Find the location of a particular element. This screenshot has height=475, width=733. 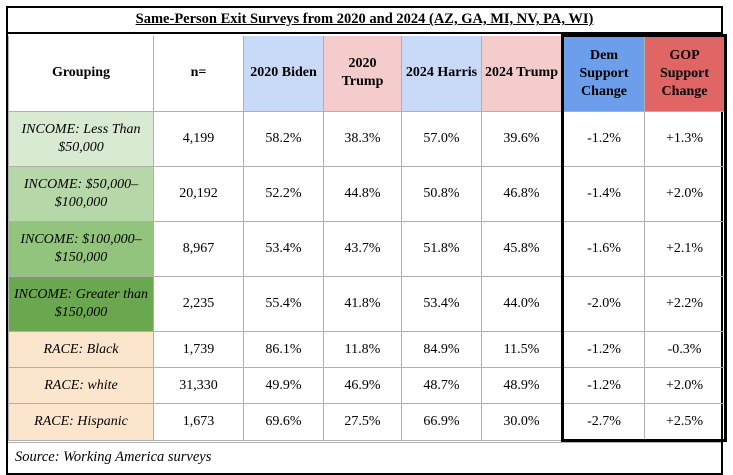

cell-gop_change: +2.5% is located at coordinates (685, 422).